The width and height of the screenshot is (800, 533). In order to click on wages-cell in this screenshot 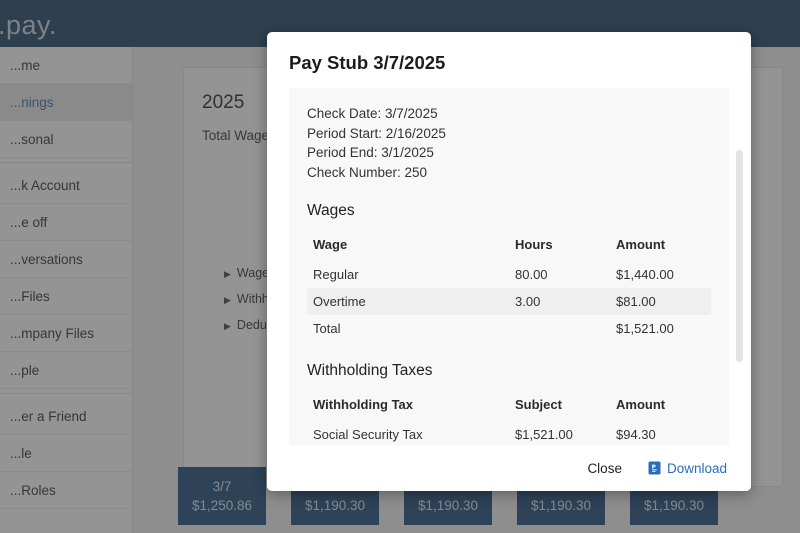, I will do `click(559, 328)`.